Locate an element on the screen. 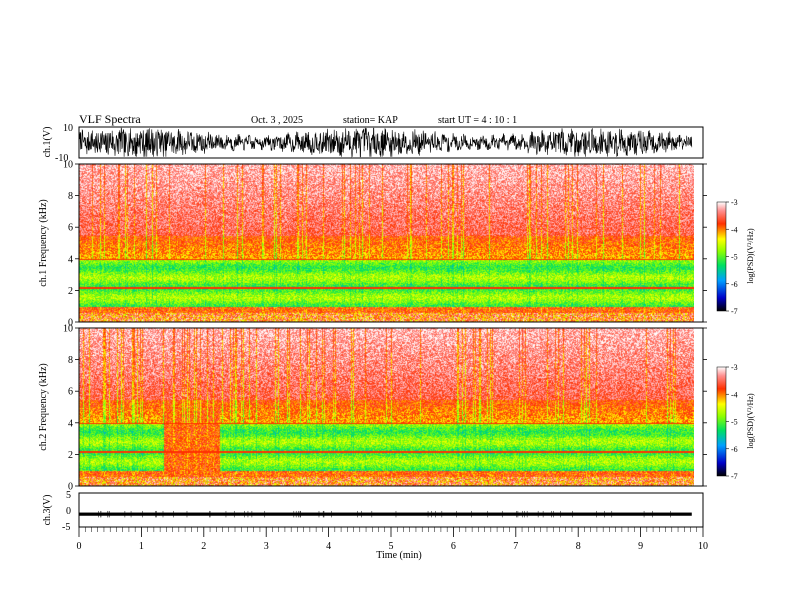  date-label: Oct. 3 , 2025 is located at coordinates (277, 120).